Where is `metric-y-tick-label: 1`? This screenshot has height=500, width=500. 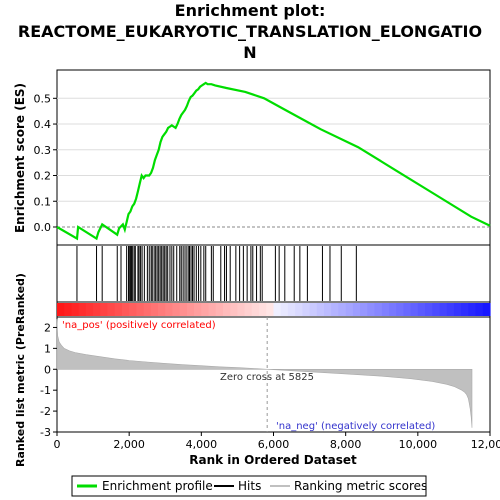
metric-y-tick-label: 1 is located at coordinates (47, 348).